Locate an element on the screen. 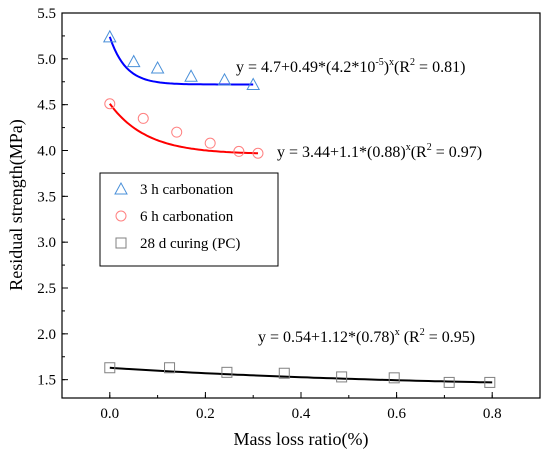 The height and width of the screenshot is (461, 550). y-tick-label: 2.5 is located at coordinates (46, 289).